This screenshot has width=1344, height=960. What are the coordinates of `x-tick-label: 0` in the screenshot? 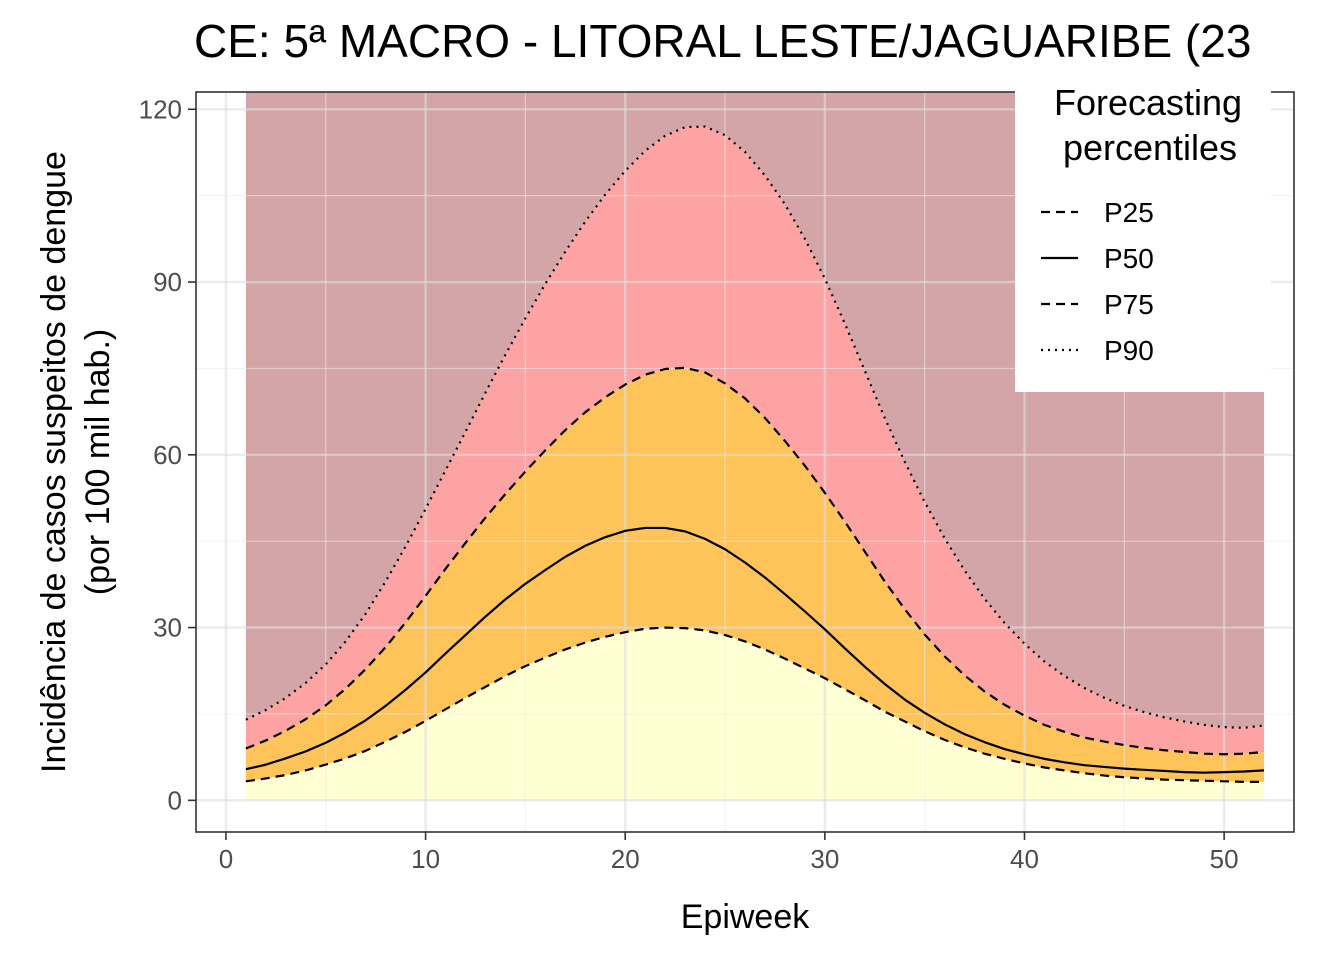 It's located at (226, 859).